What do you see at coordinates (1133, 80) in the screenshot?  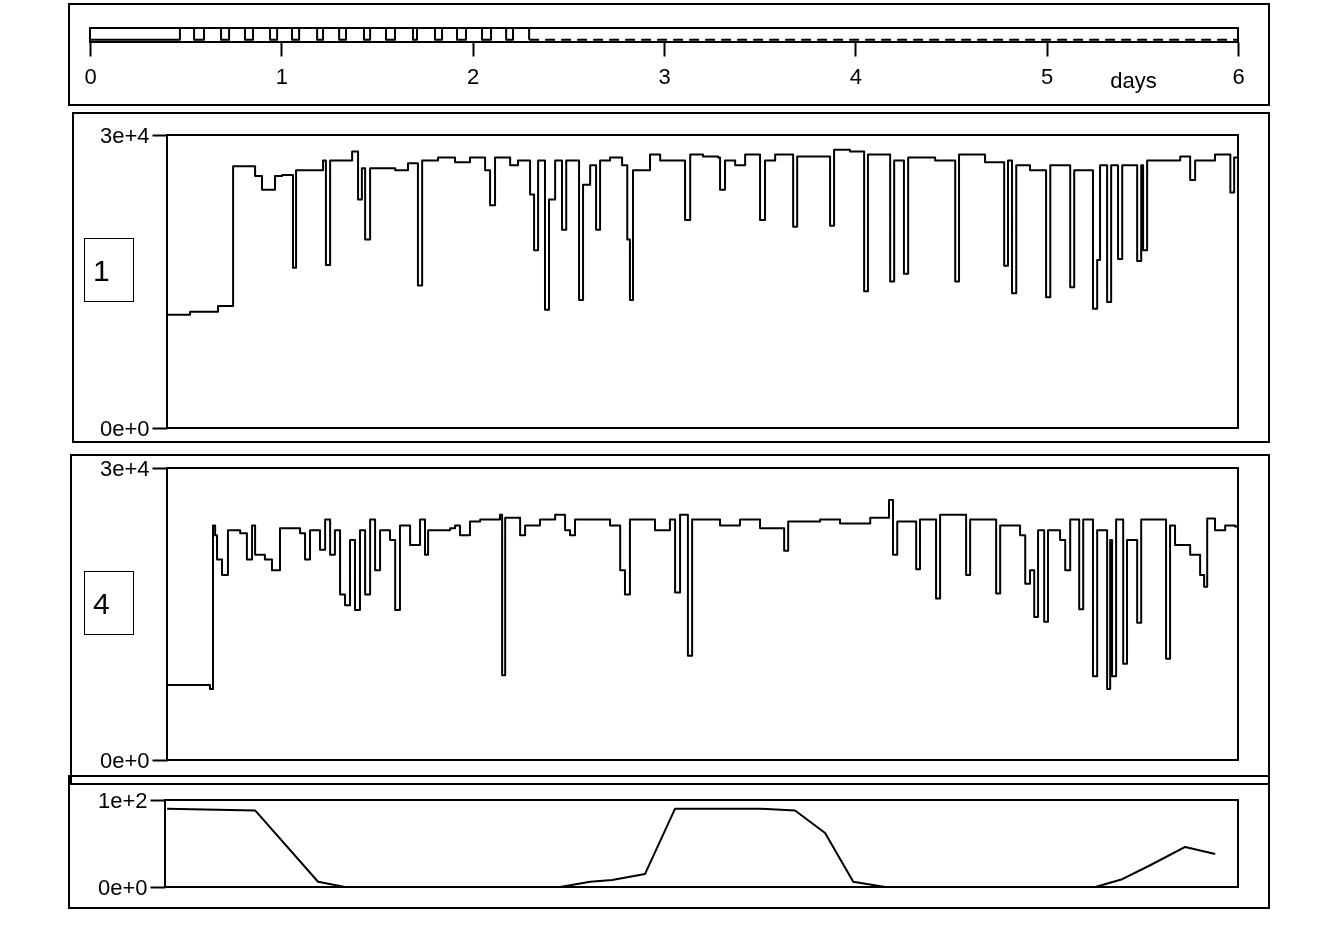 I see `x-axis-title: days` at bounding box center [1133, 80].